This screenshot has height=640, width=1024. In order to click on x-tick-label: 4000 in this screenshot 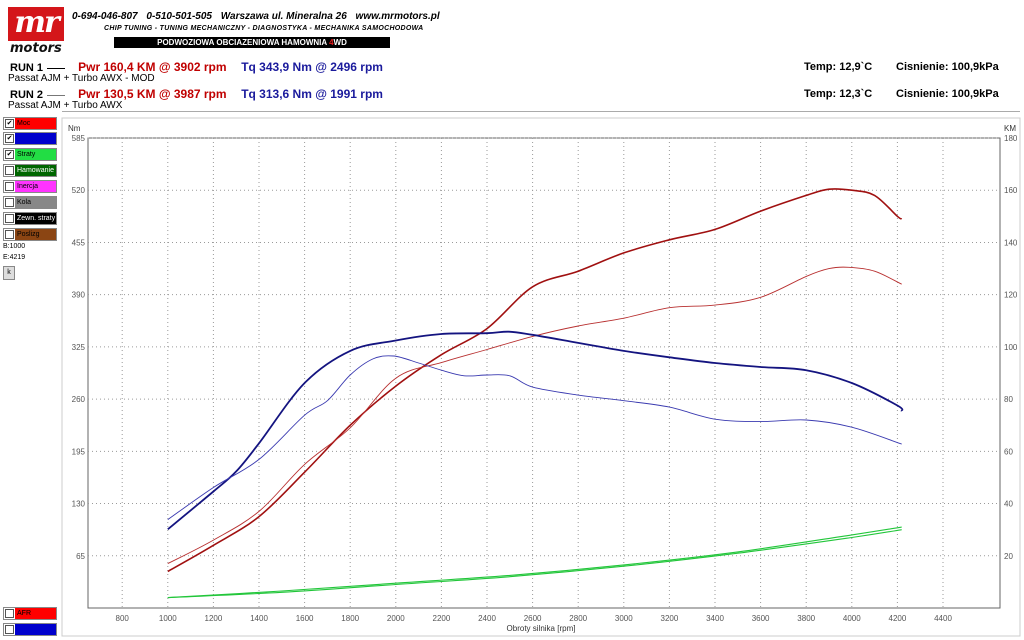, I will do `click(852, 618)`.